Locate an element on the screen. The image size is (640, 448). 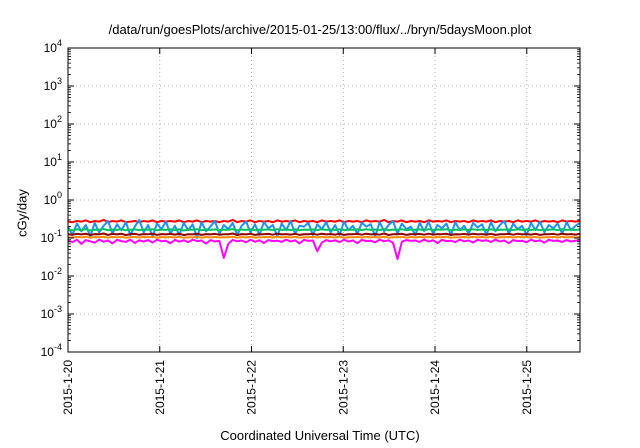
y-tick-label-exponent: 0 is located at coordinates (59, 195).